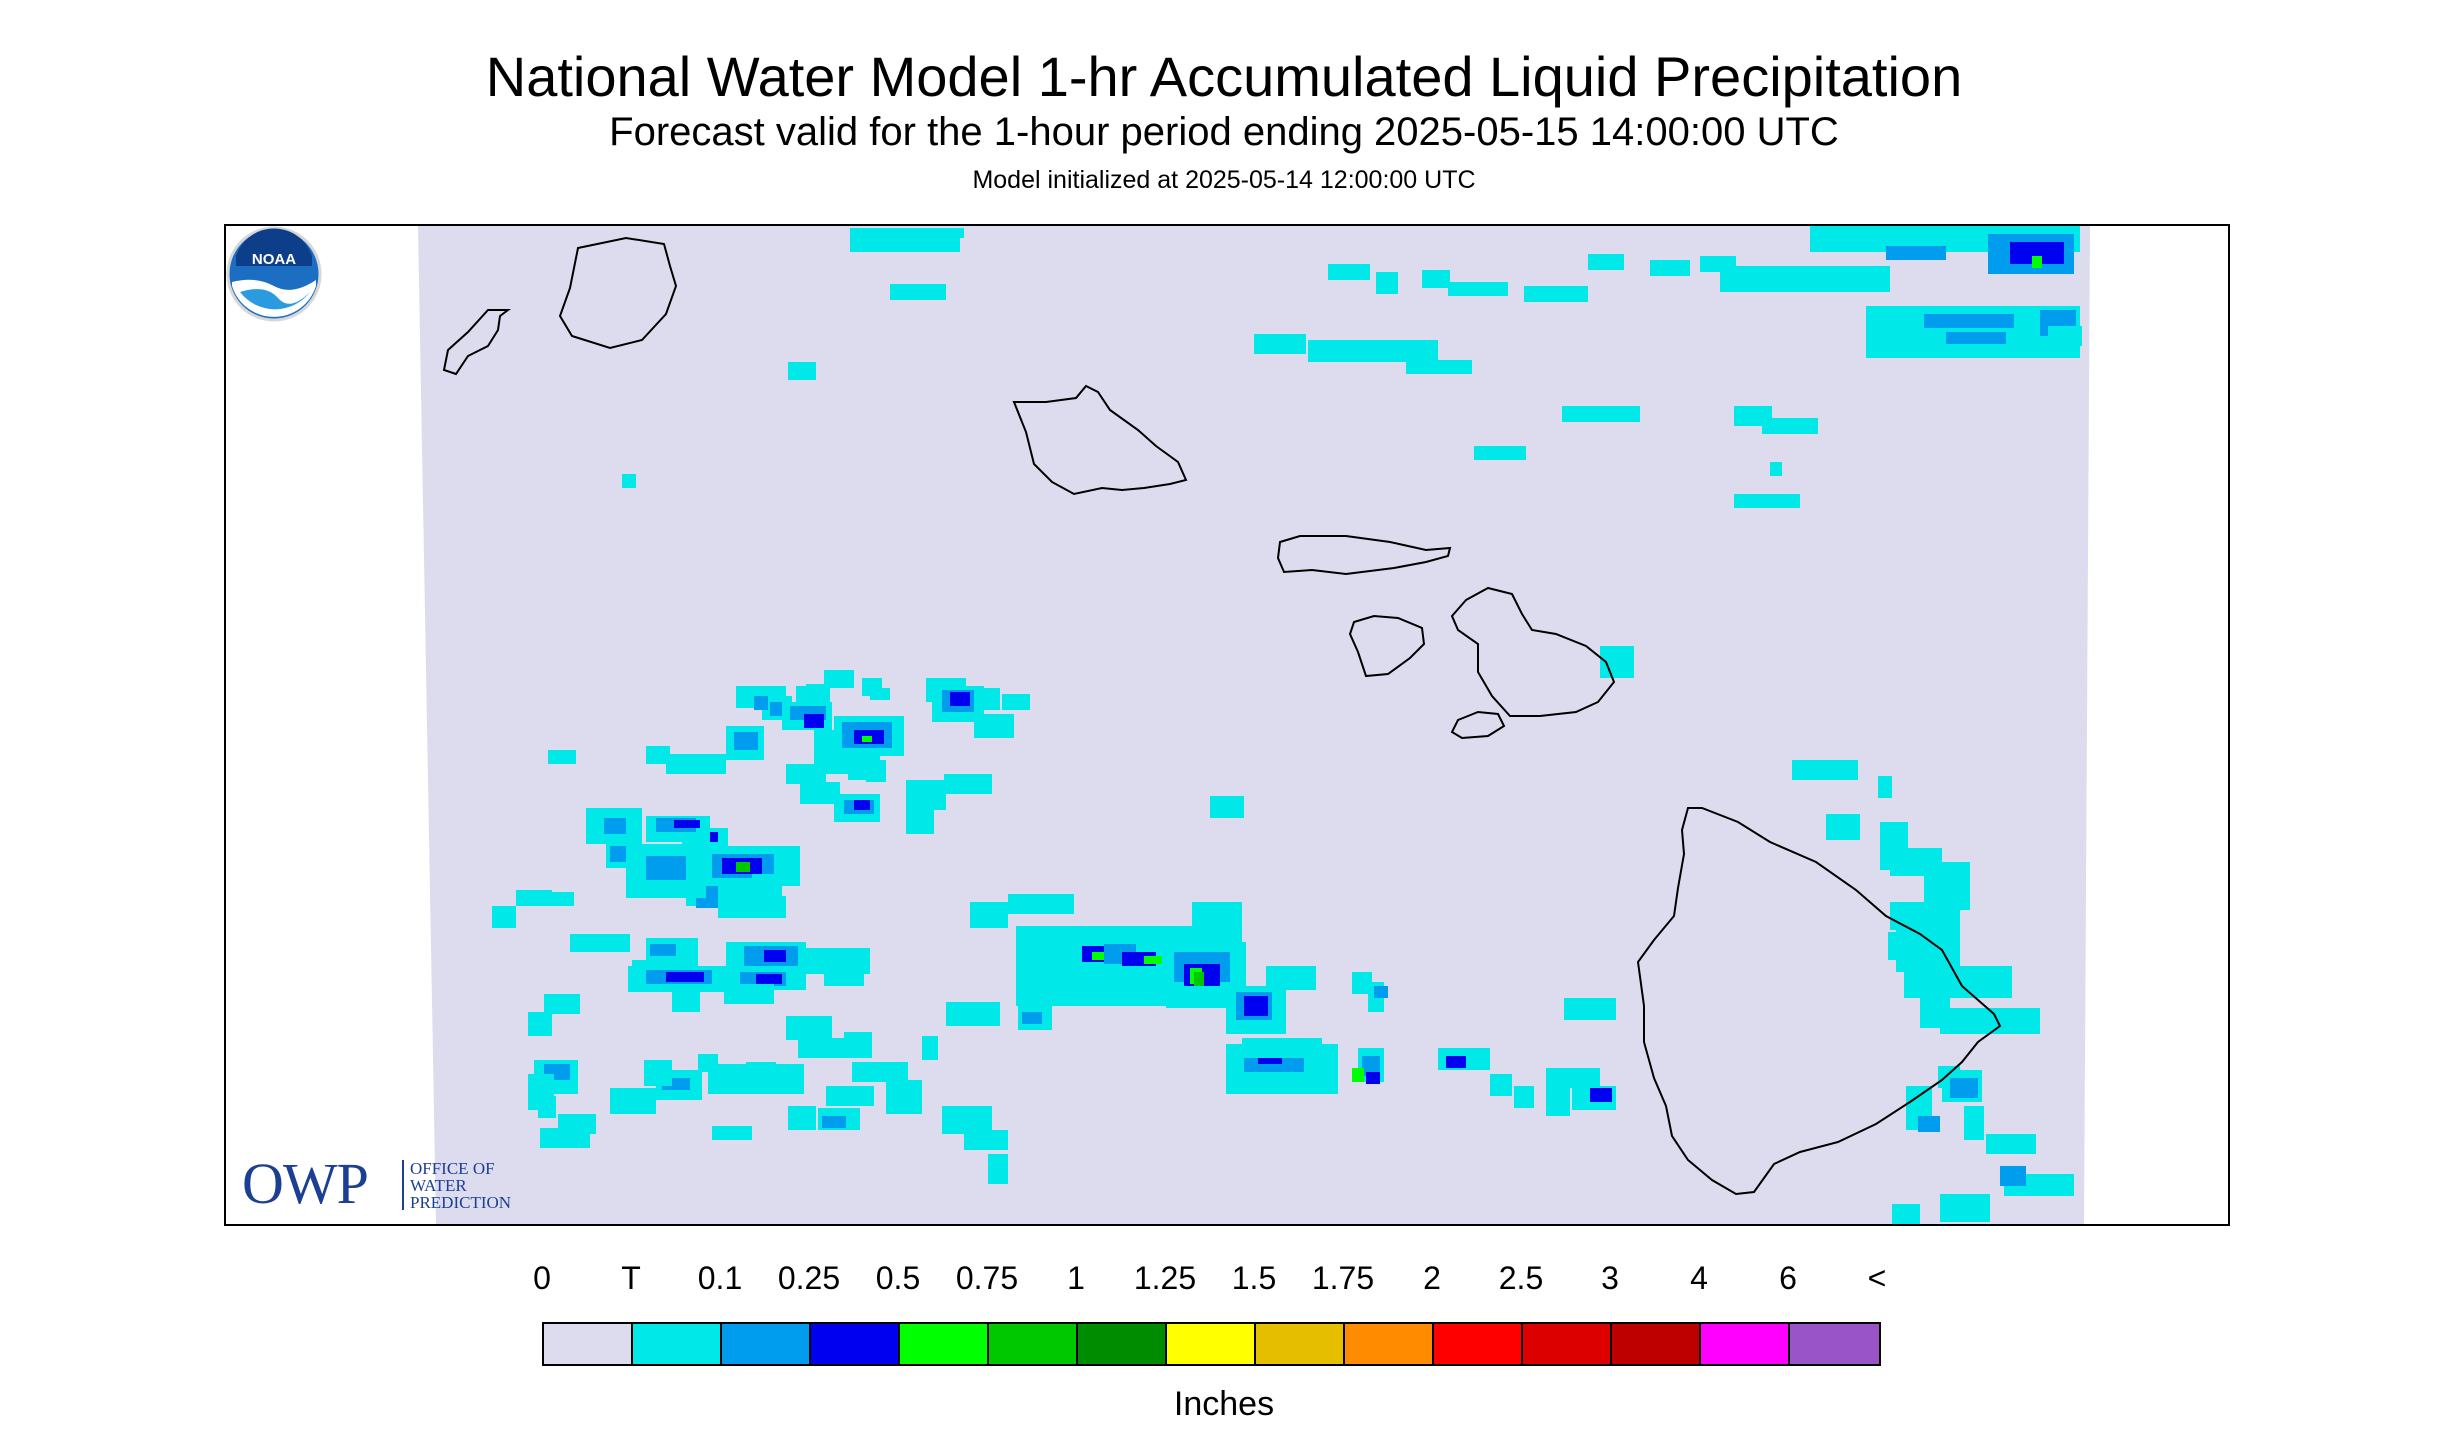 This screenshot has height=1448, width=2448. I want to click on legend-tick-label: <, so click(1877, 1278).